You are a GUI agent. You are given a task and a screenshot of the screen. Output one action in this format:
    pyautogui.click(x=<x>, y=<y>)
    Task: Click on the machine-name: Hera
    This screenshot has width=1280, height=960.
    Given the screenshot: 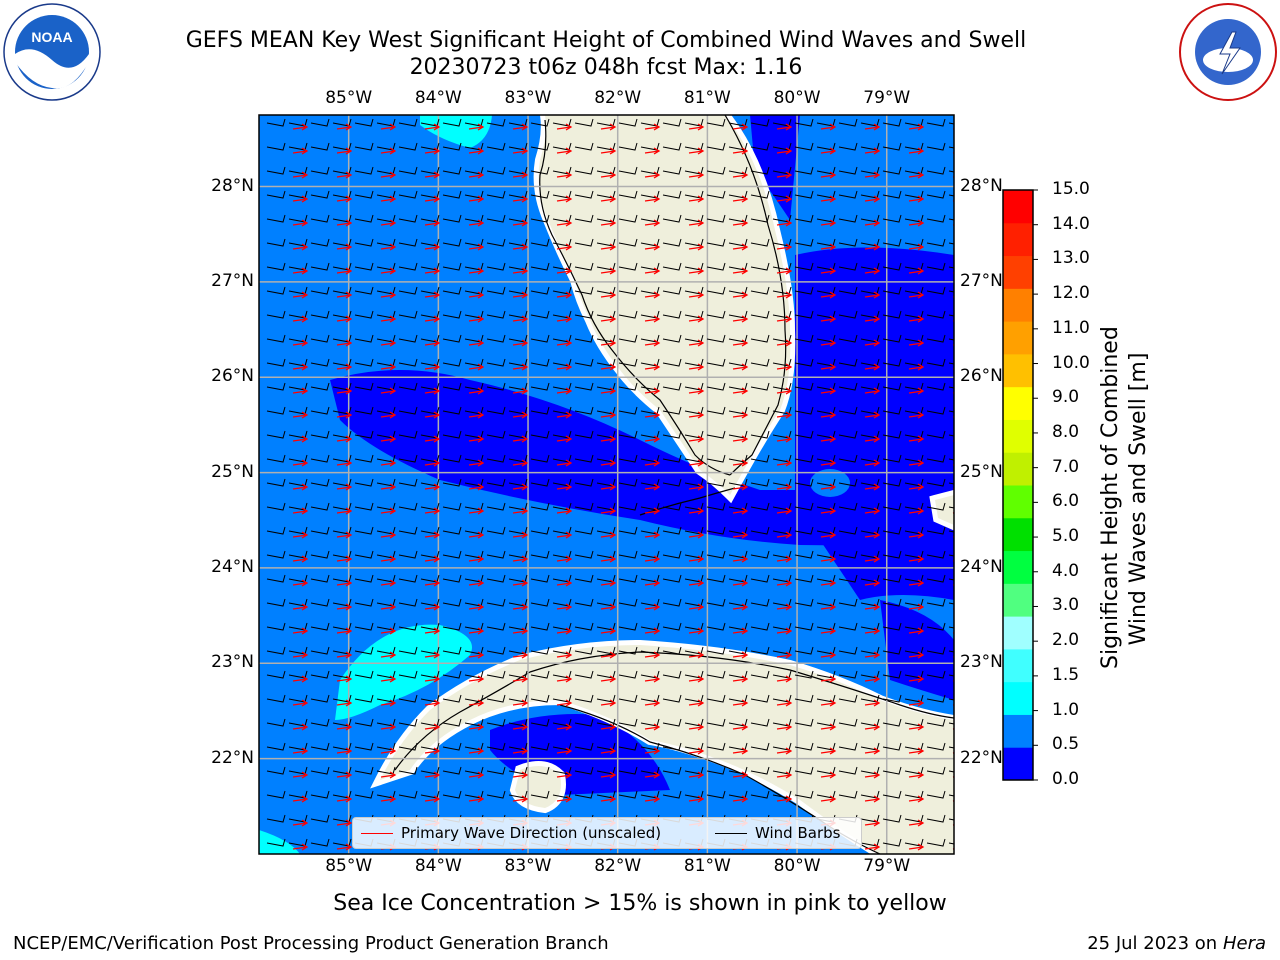 What is the action you would take?
    pyautogui.click(x=1244, y=943)
    